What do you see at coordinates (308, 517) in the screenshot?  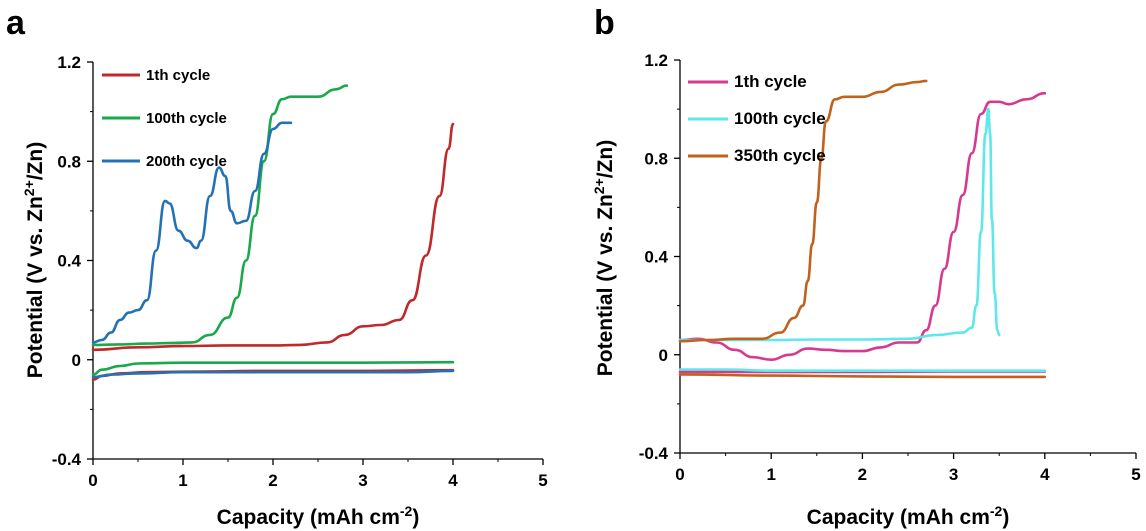 I see `panel-a-xlabel: Capacity (mAh cm` at bounding box center [308, 517].